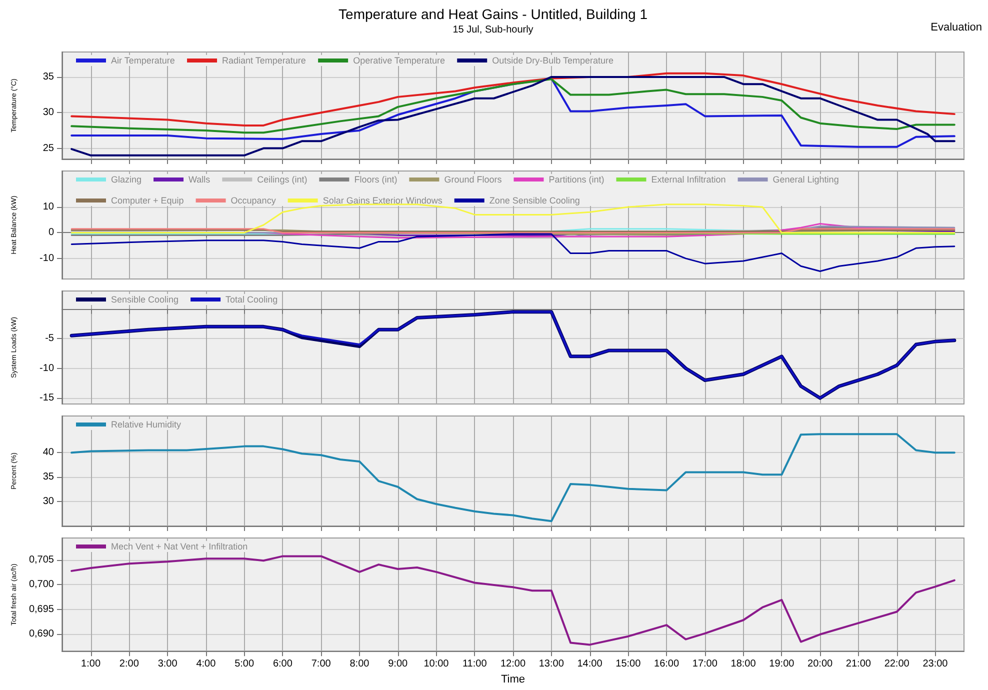 This screenshot has height=690, width=988. What do you see at coordinates (47, 398) in the screenshot?
I see `y-tick-label: -15` at bounding box center [47, 398].